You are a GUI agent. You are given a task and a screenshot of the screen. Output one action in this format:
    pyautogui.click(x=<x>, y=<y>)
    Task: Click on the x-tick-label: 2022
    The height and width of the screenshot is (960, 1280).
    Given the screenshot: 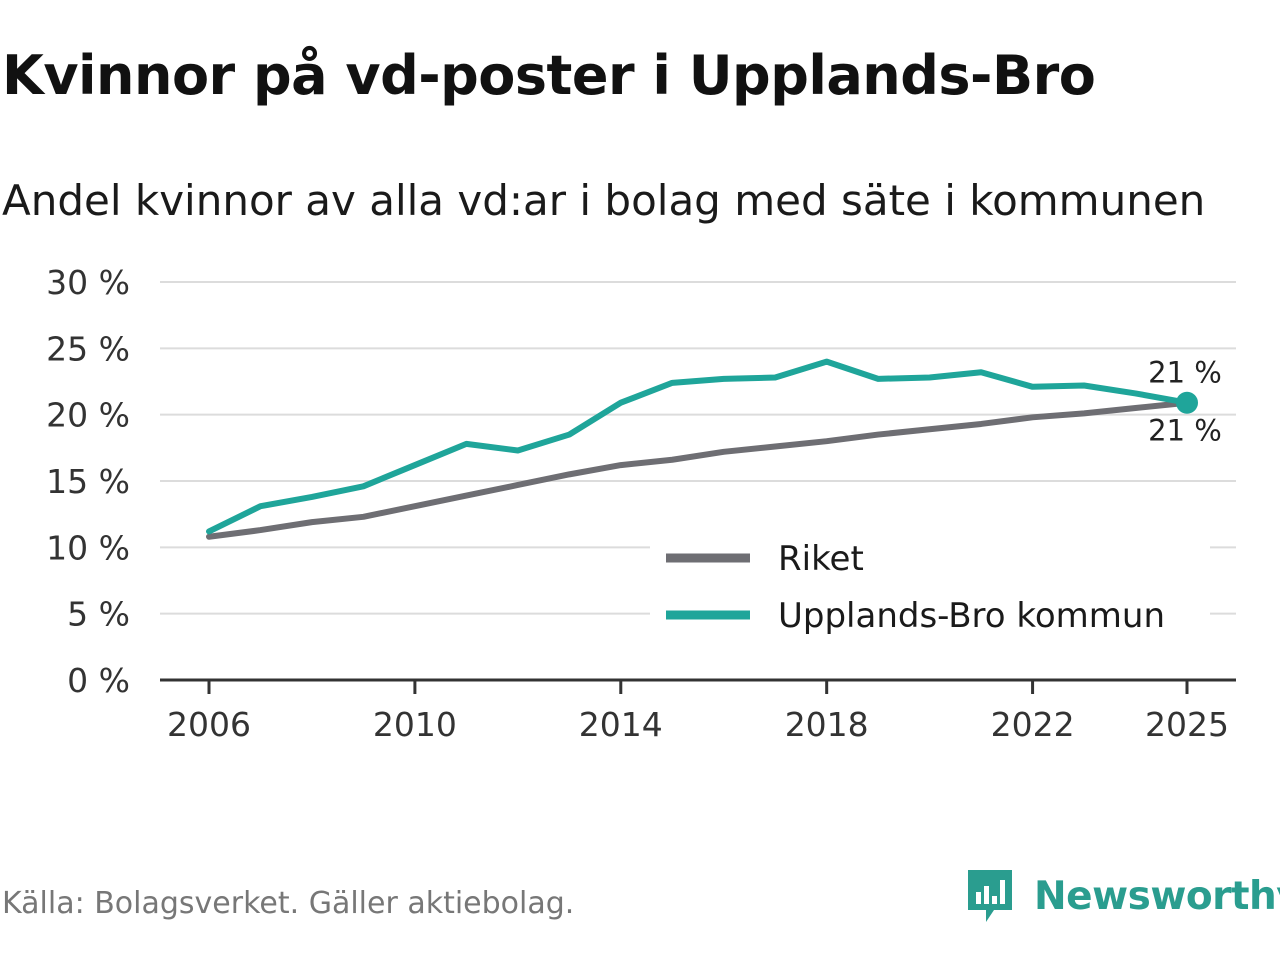 What is the action you would take?
    pyautogui.click(x=1033, y=724)
    